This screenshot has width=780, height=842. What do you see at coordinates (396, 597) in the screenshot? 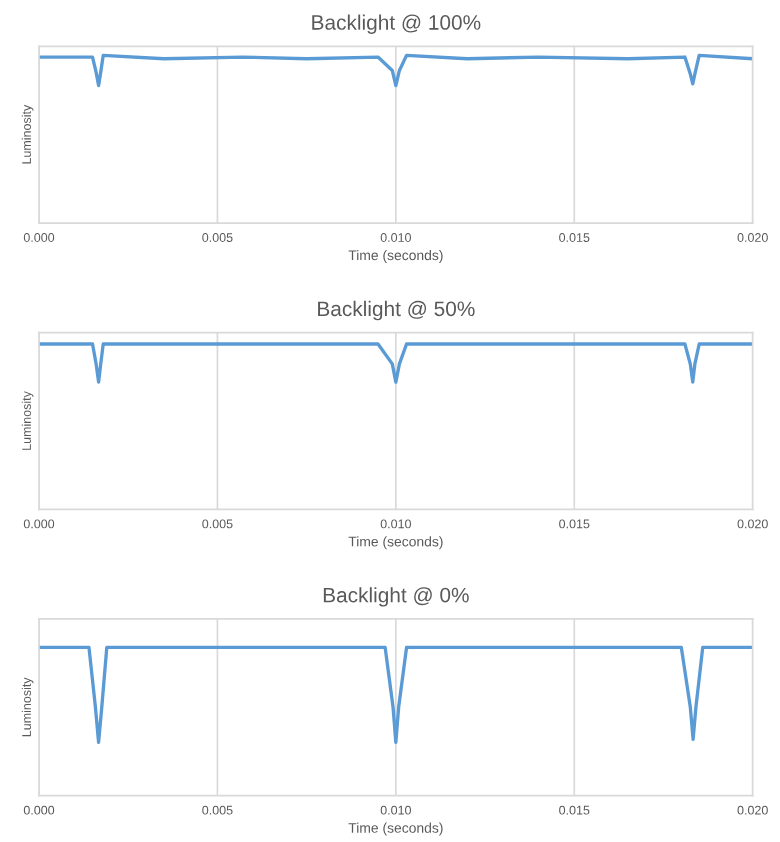
I see `chart-title: Backlight @ 0%` at bounding box center [396, 597].